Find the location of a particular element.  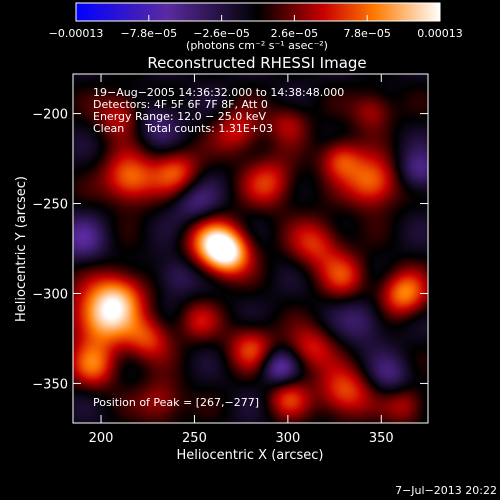

annotation-clean: Clean Total counts: 1.31E+03 is located at coordinates (183, 128).